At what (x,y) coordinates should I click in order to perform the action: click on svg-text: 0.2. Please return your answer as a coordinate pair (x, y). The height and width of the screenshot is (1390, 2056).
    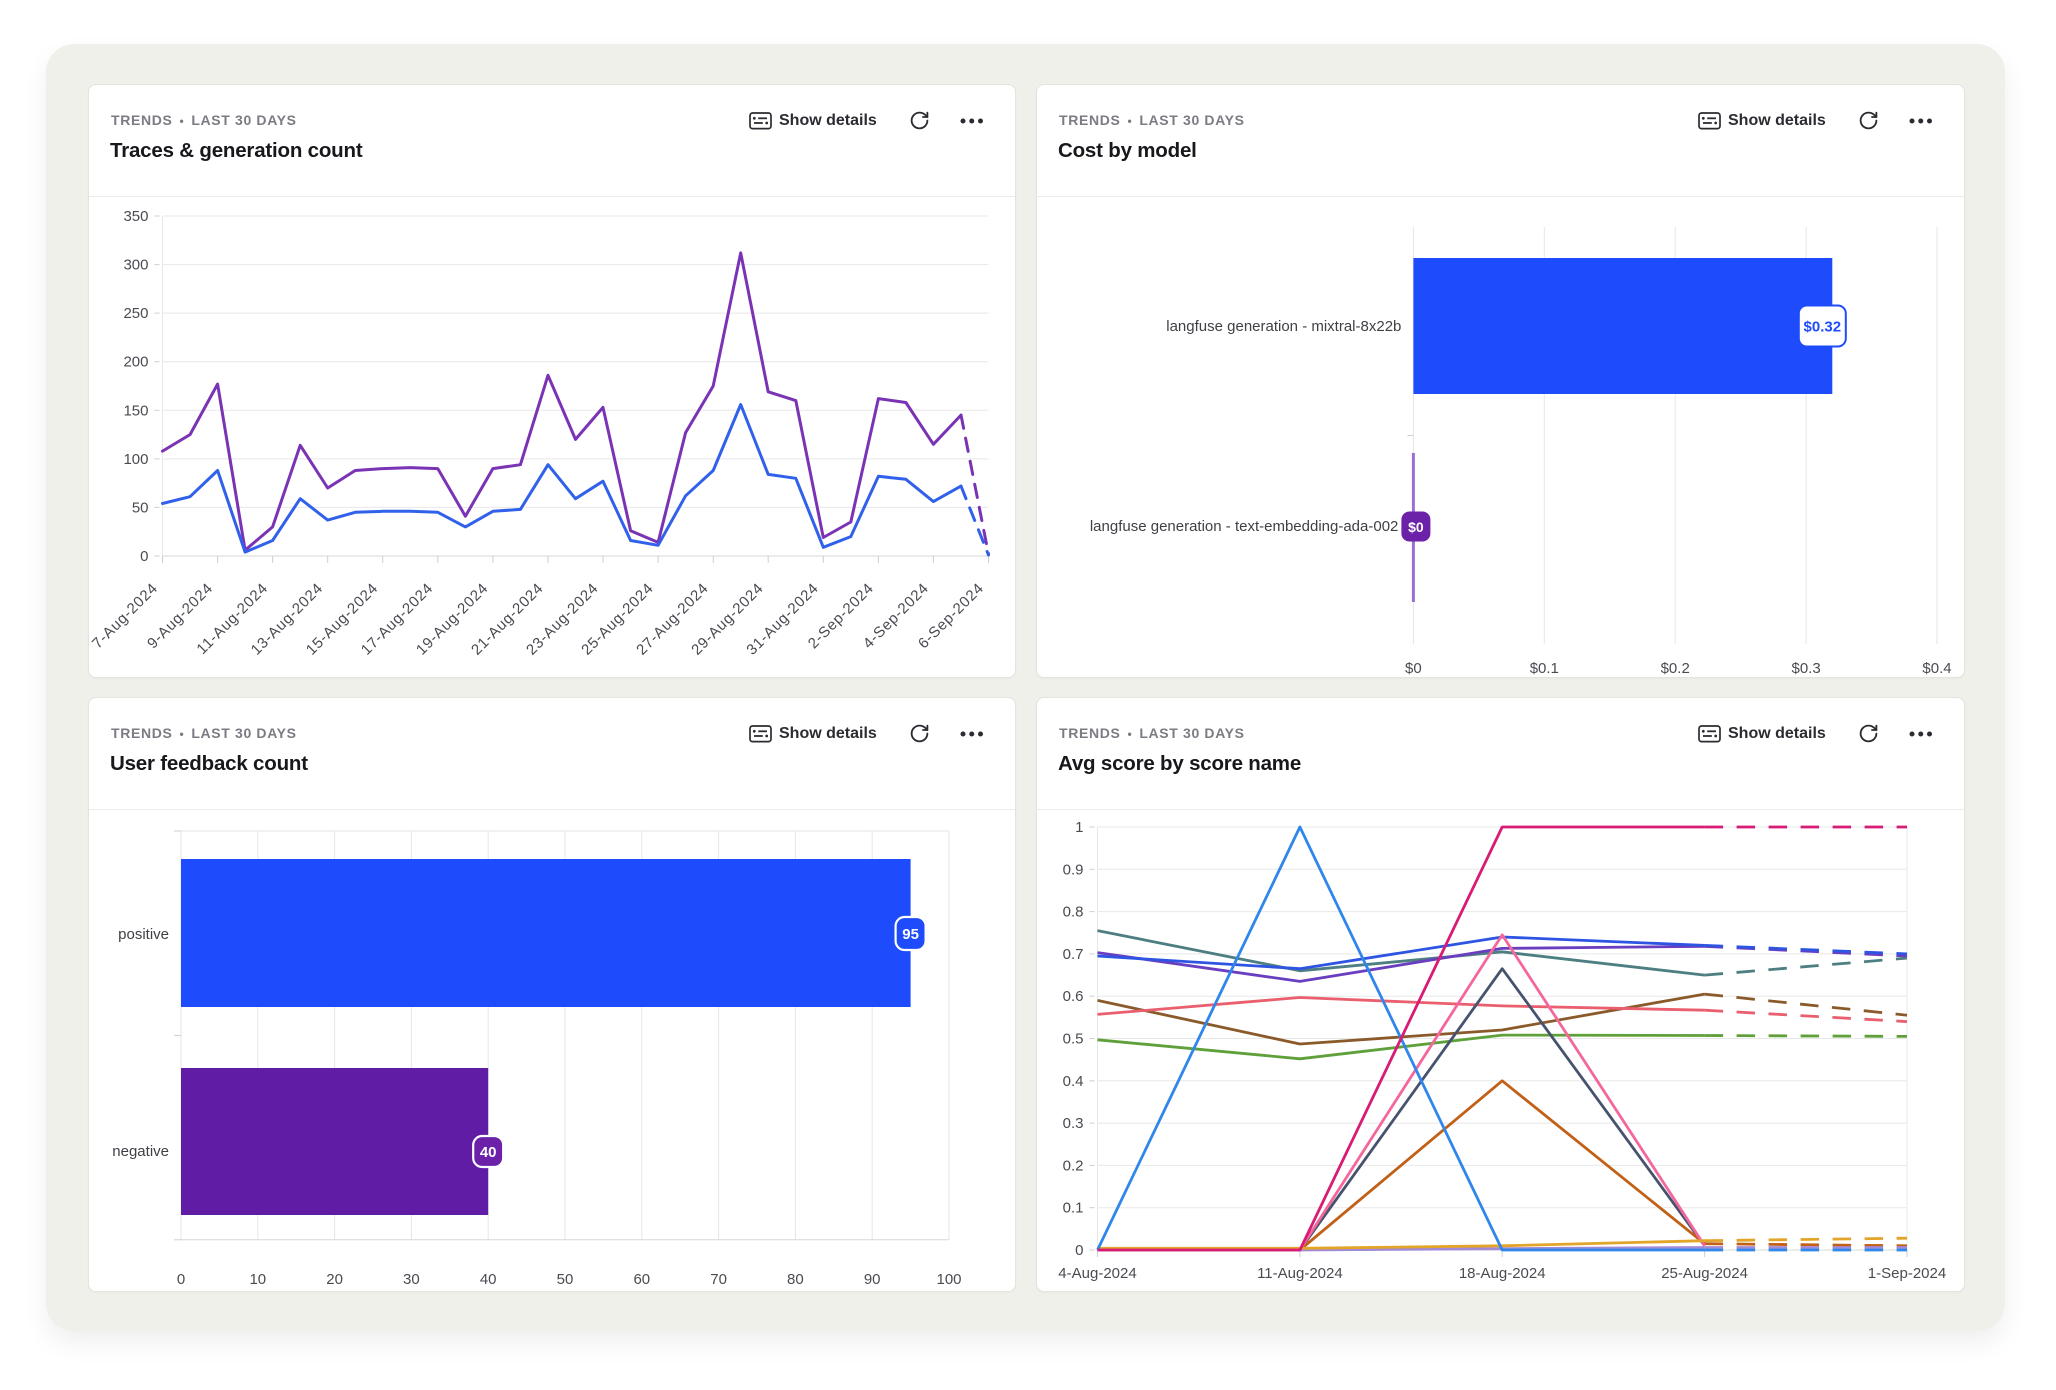
    Looking at the image, I should click on (1073, 1165).